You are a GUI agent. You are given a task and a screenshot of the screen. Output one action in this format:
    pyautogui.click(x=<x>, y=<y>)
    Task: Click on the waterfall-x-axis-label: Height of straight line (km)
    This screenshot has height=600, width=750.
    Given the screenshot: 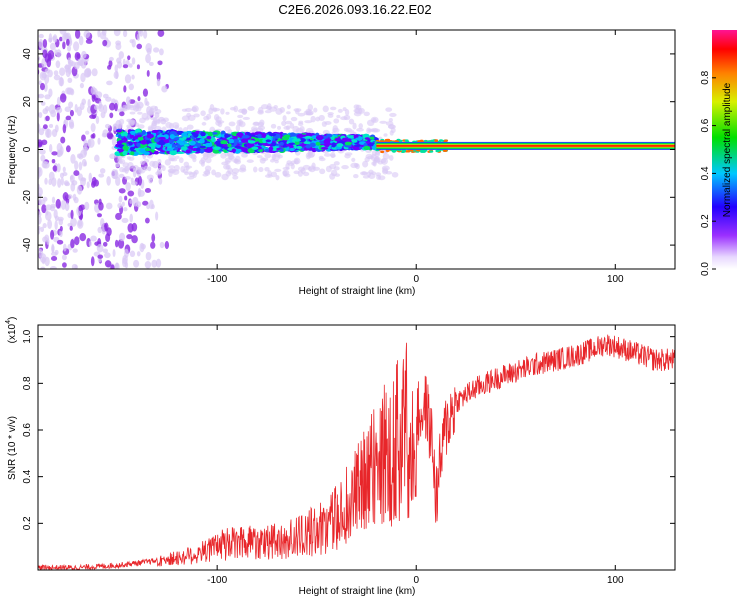 What is the action you would take?
    pyautogui.click(x=357, y=291)
    